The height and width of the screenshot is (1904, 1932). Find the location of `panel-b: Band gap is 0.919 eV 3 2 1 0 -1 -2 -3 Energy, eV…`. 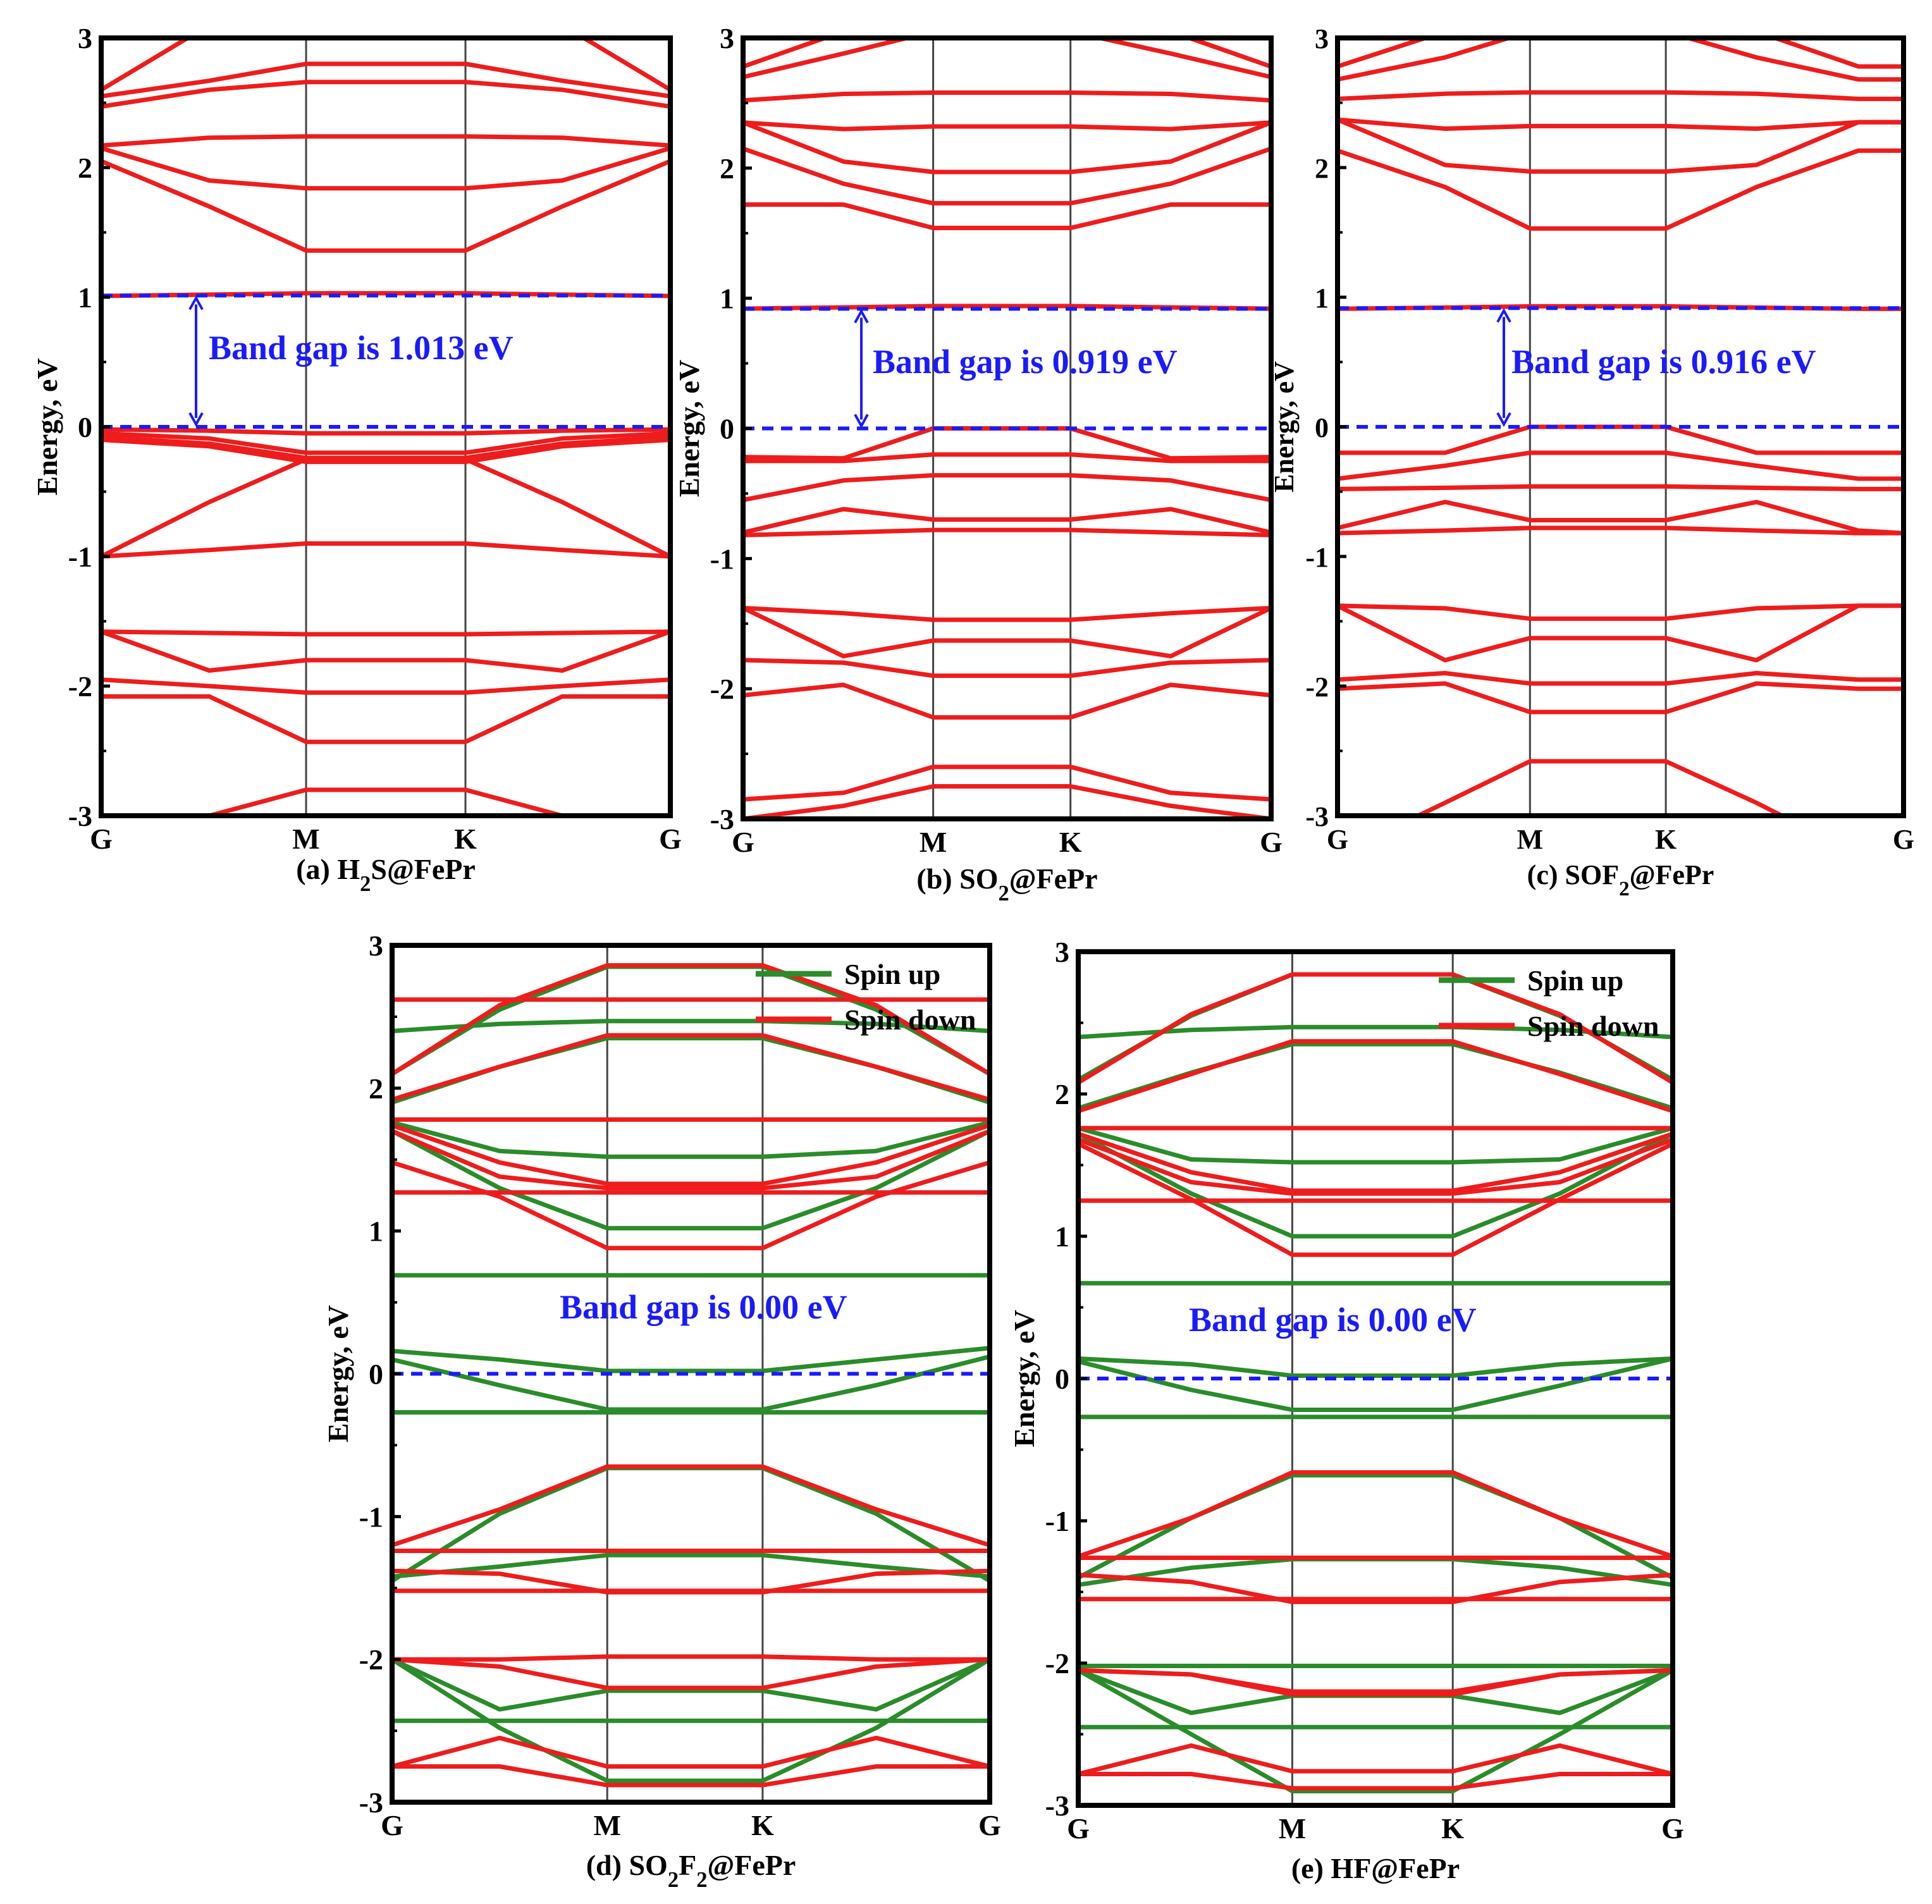

panel-b: Band gap is 0.919 eV 3 2 1 0 -1 -2 -3 Energy, eV… is located at coordinates (978, 464).